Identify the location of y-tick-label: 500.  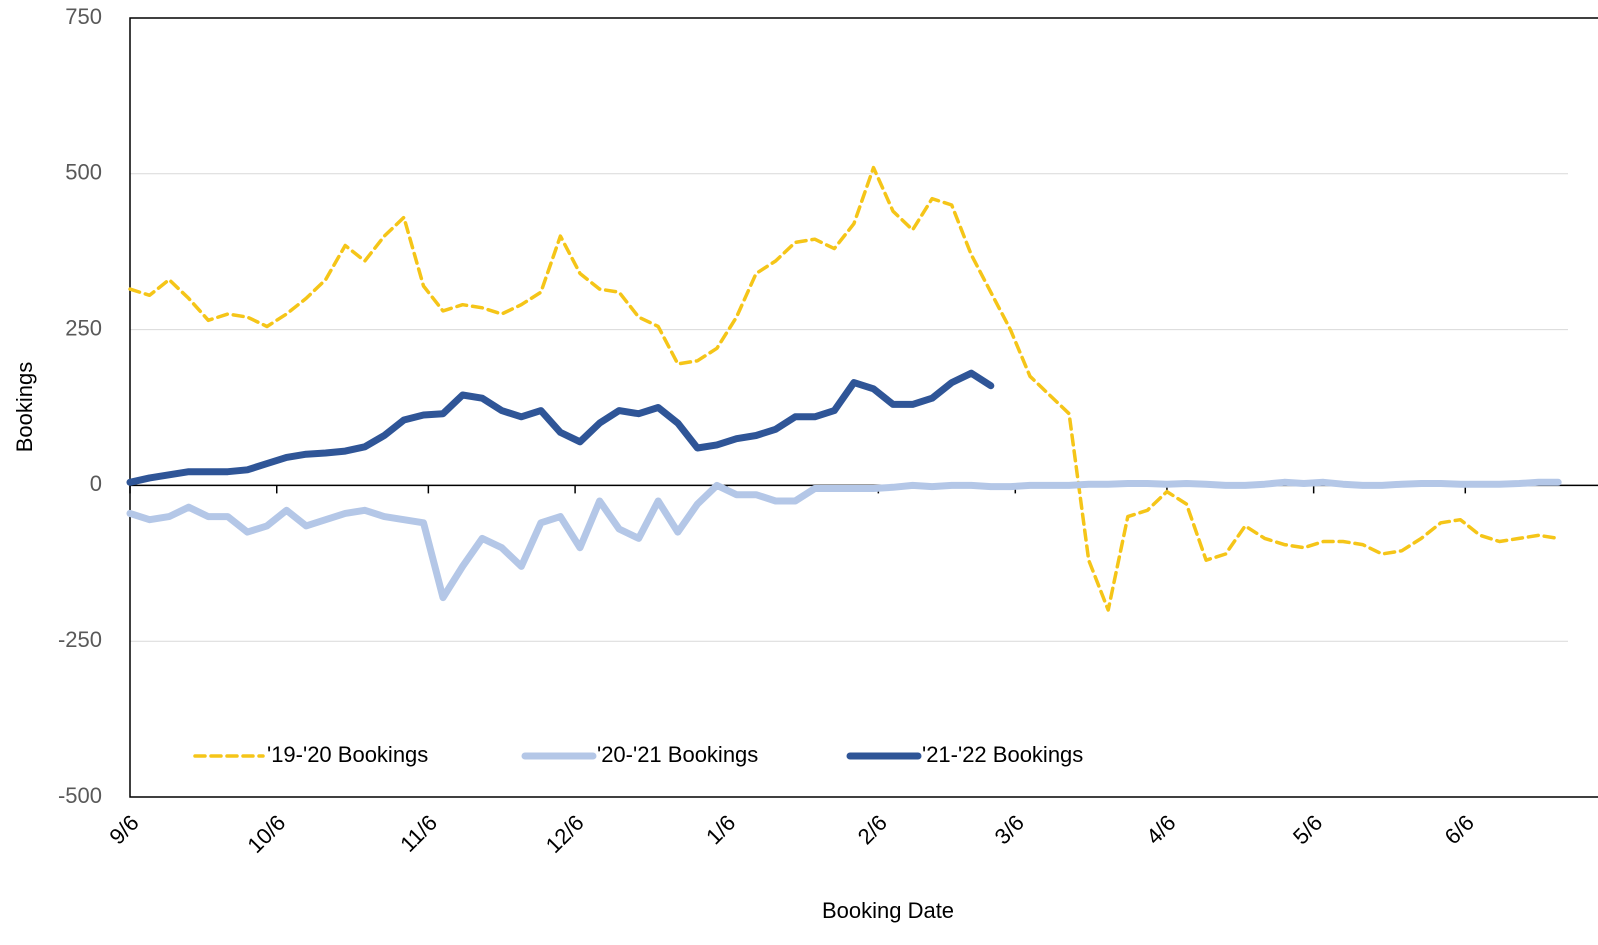
(83, 172).